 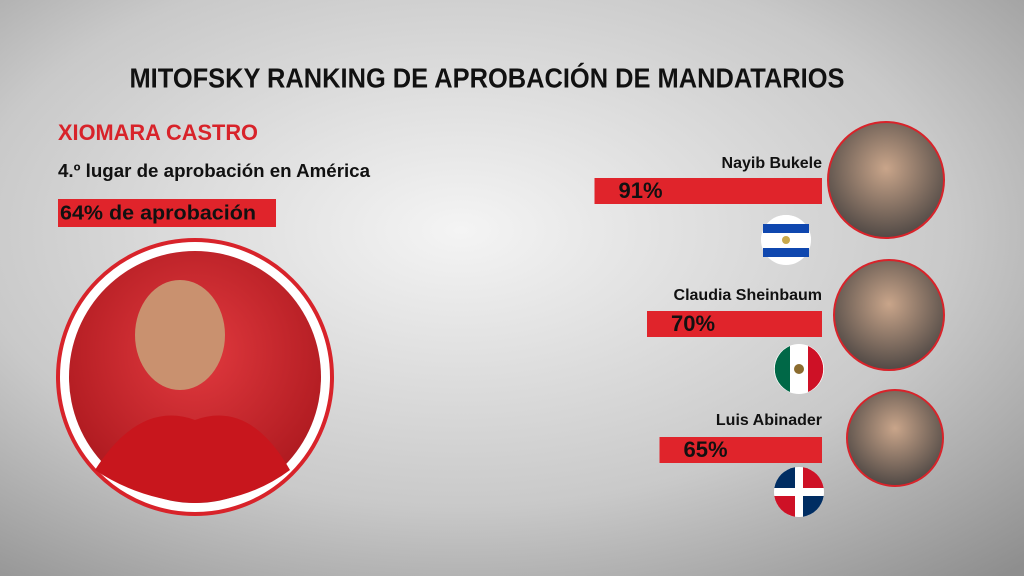 I want to click on featured-rank: 4.º lugar de aprobación en América, so click(x=214, y=171).